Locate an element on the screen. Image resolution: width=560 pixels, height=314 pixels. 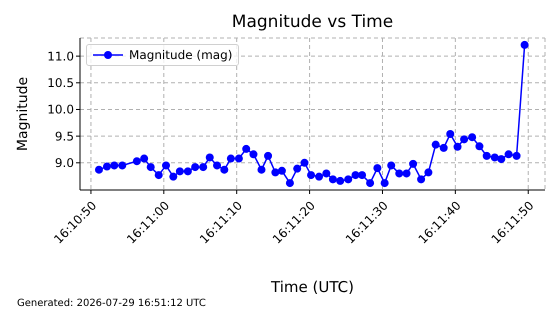
y-tick-label: 11.0 is located at coordinates (60, 56).